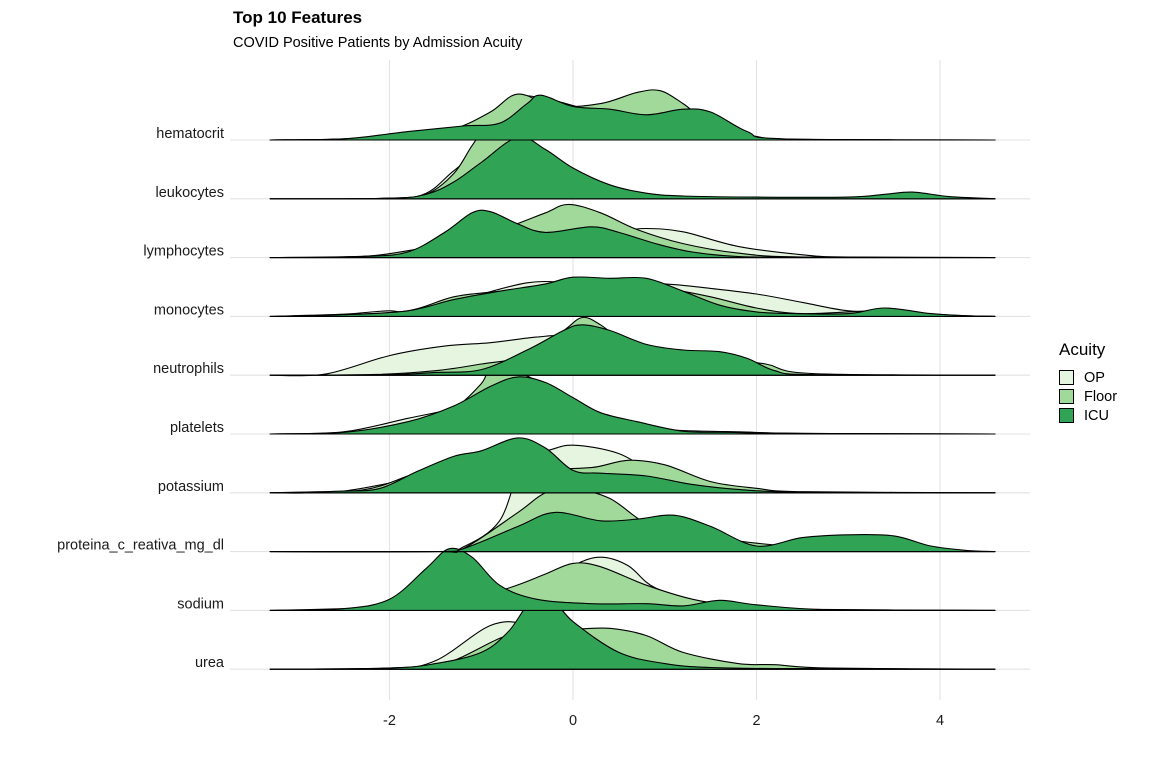 The height and width of the screenshot is (768, 1152). What do you see at coordinates (189, 310) in the screenshot?
I see `y-tick-label: monocytes` at bounding box center [189, 310].